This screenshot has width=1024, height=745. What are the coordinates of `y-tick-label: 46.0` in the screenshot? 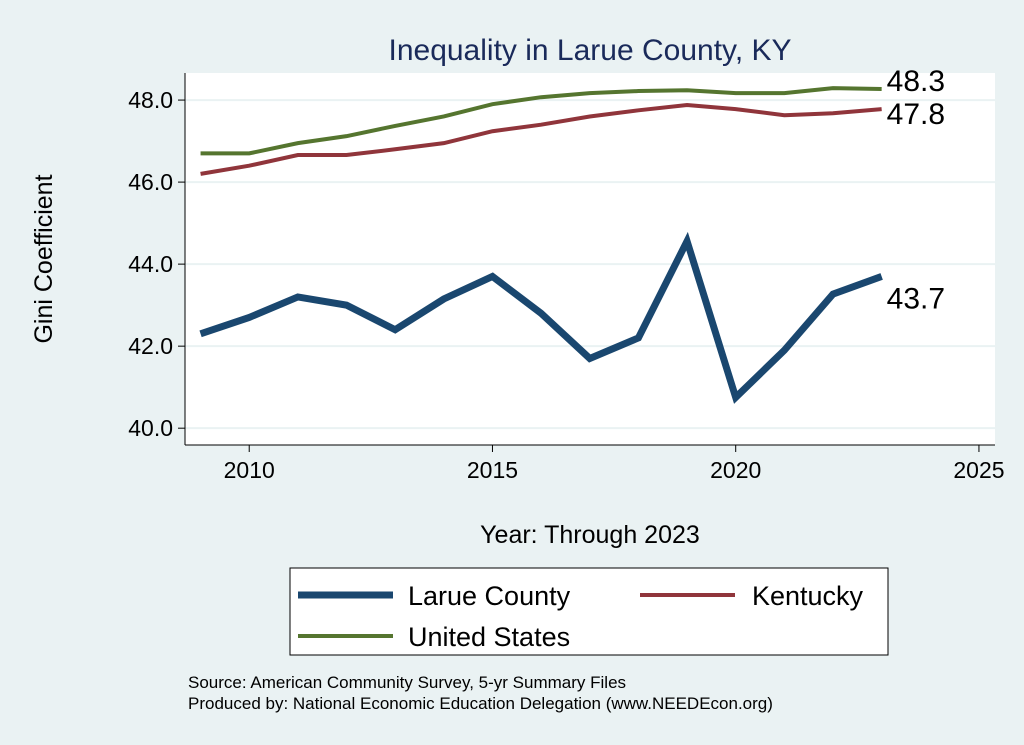 It's located at (150, 182).